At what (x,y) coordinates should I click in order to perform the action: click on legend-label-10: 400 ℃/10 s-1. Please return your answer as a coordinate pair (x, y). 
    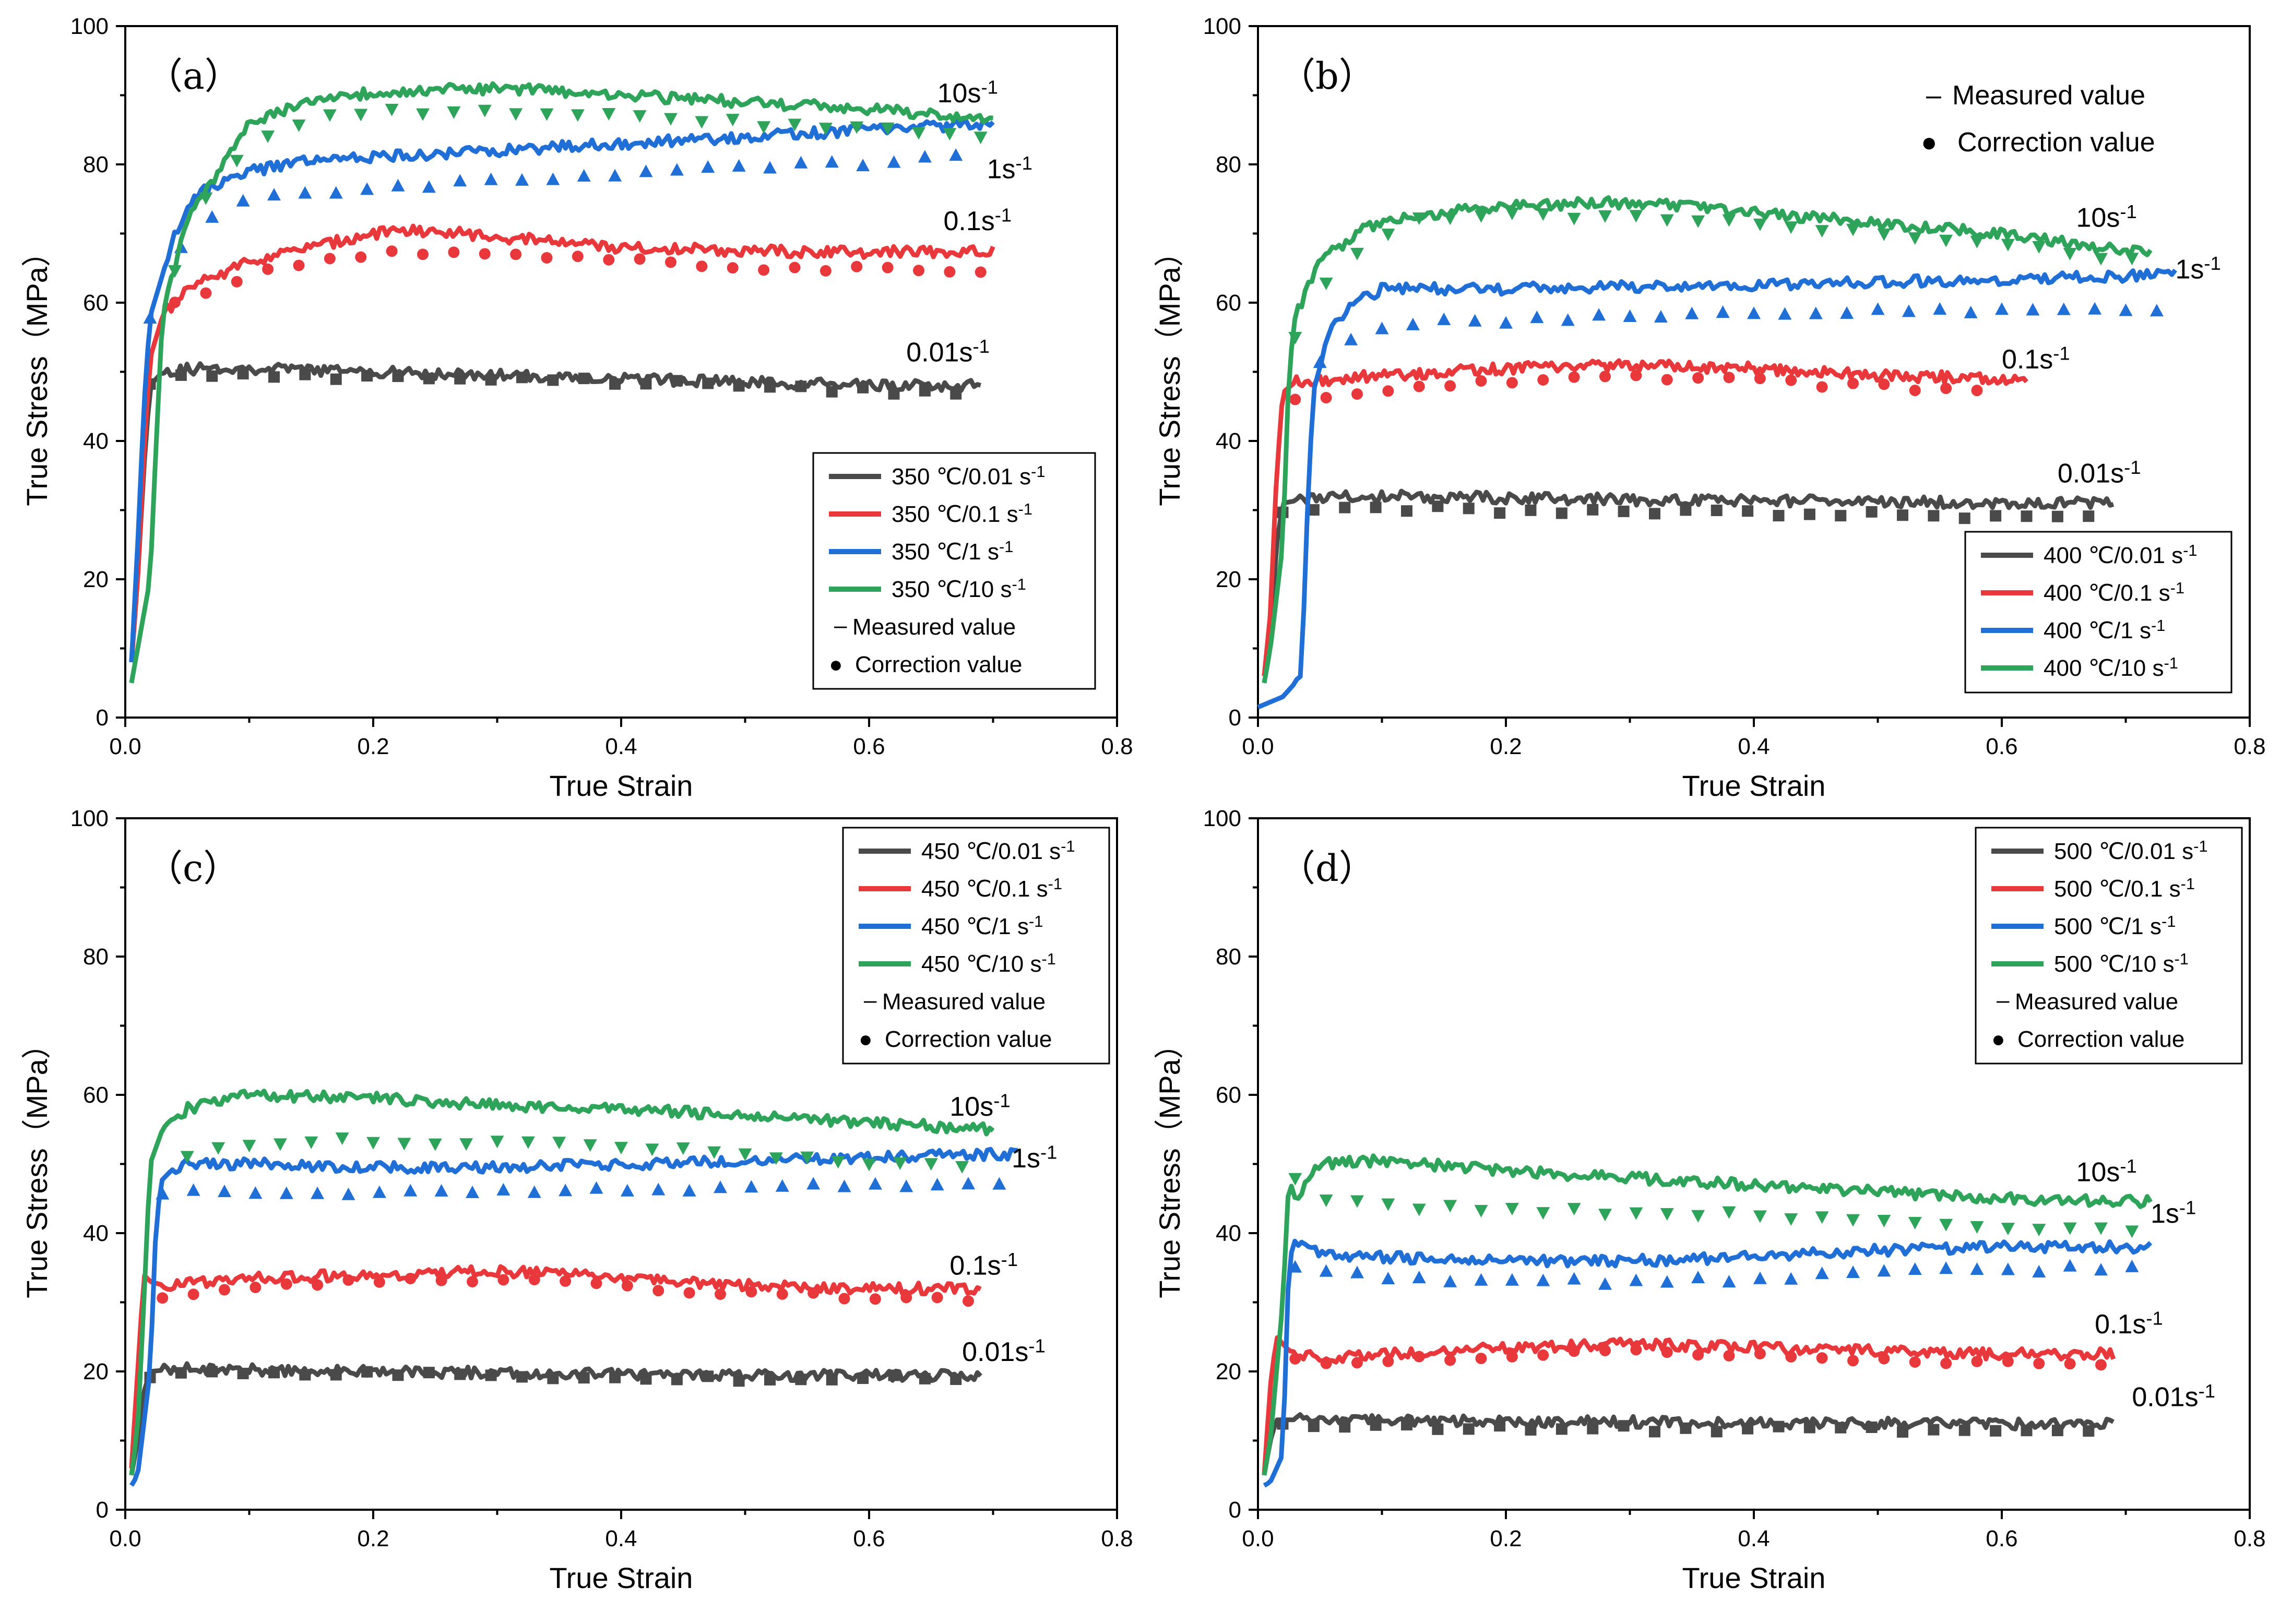
    Looking at the image, I should click on (2111, 667).